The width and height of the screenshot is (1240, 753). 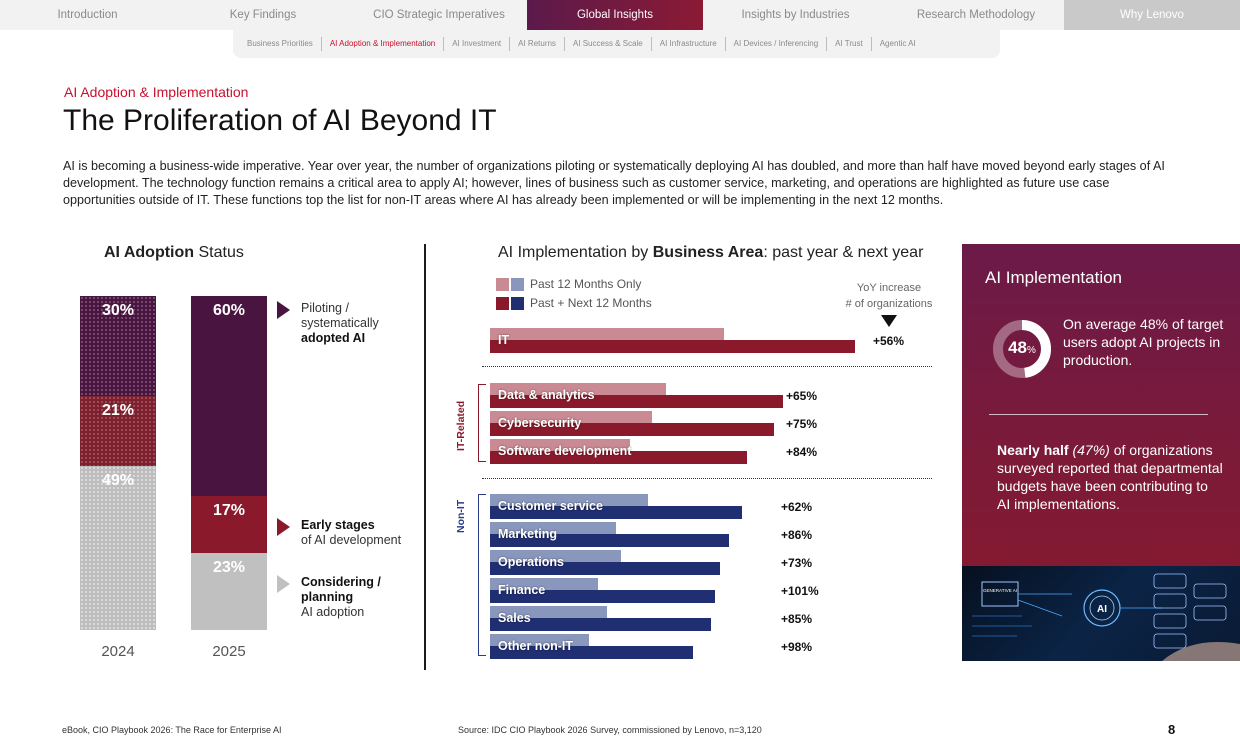 I want to click on bar-next-data-analytics, so click(x=636, y=401).